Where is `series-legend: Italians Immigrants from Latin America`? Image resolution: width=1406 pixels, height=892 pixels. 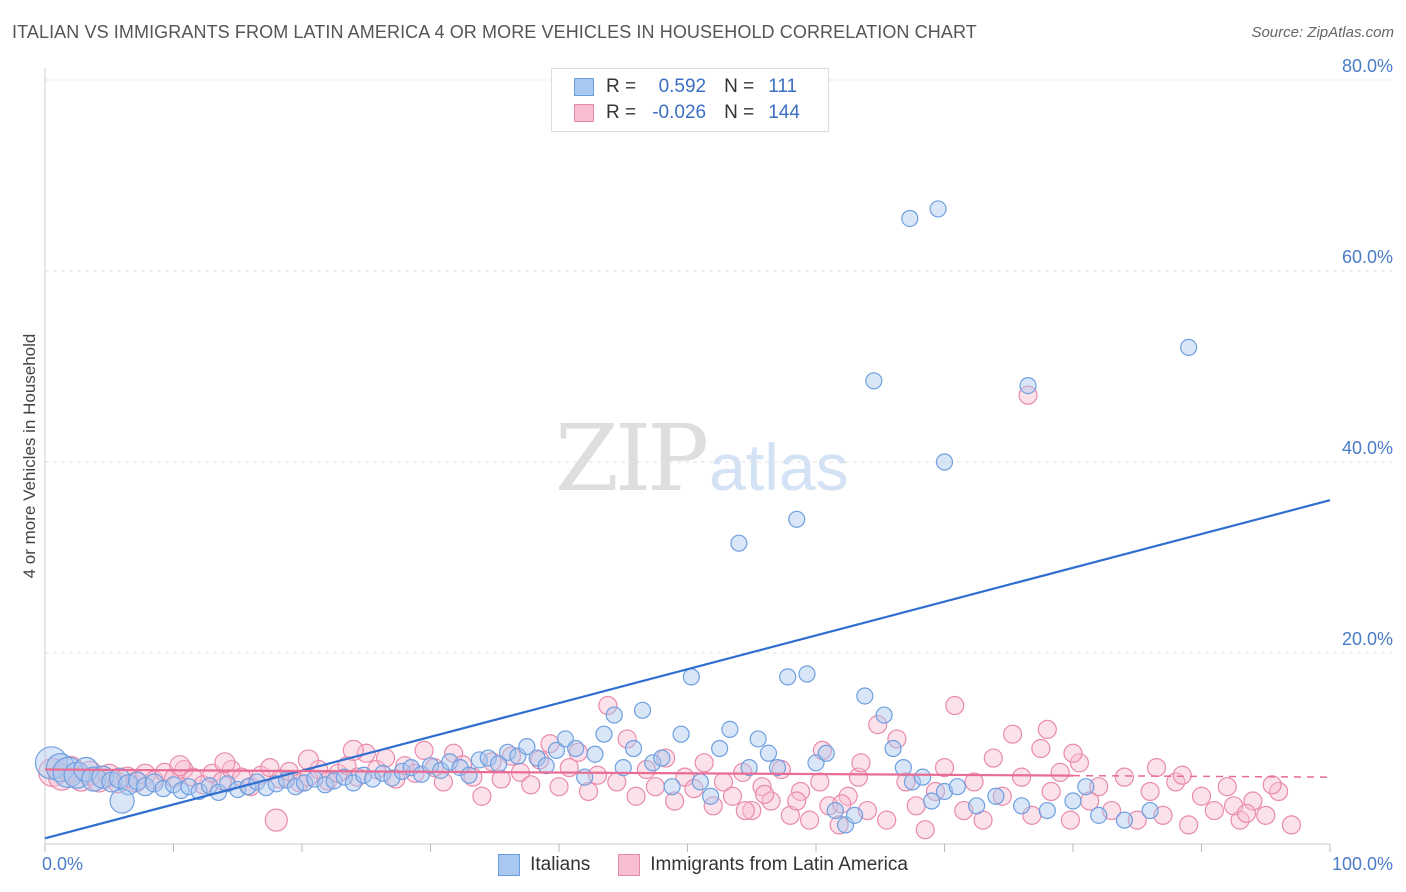 series-legend: Italians Immigrants from Latin America is located at coordinates (703, 865).